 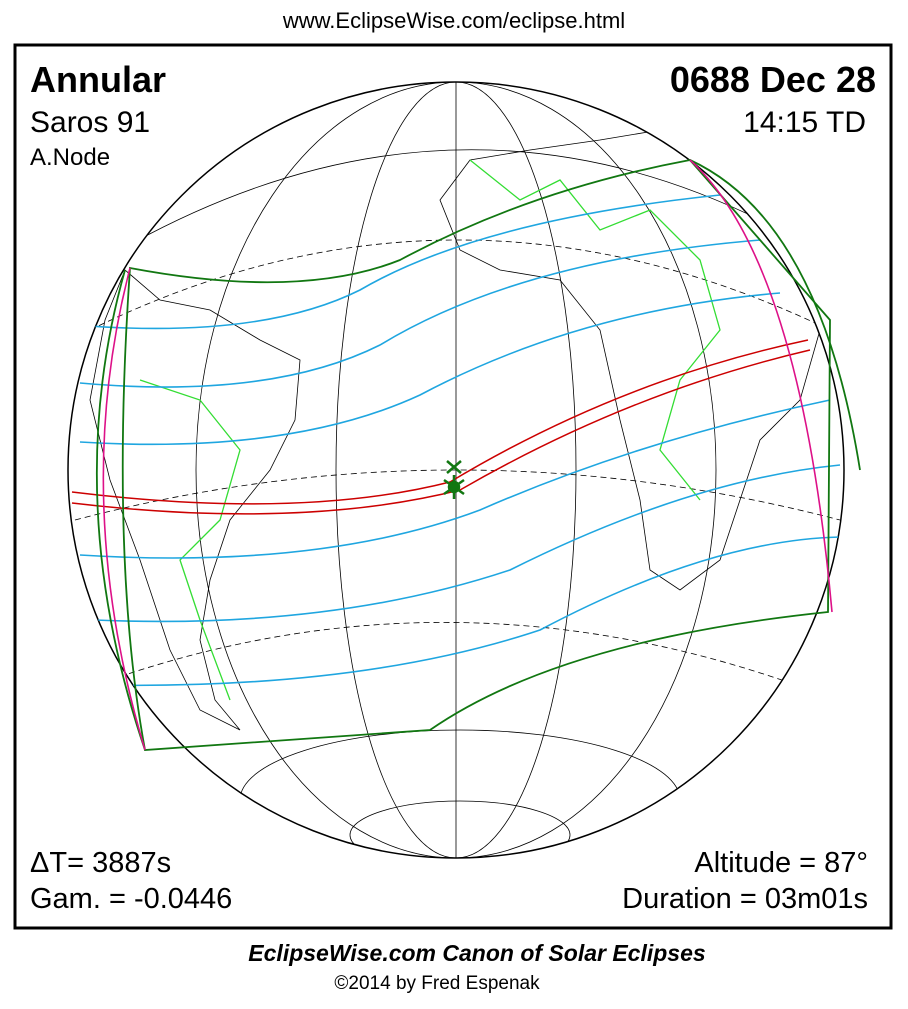 I want to click on delta-t: ΔT= 3887s, so click(x=100, y=863).